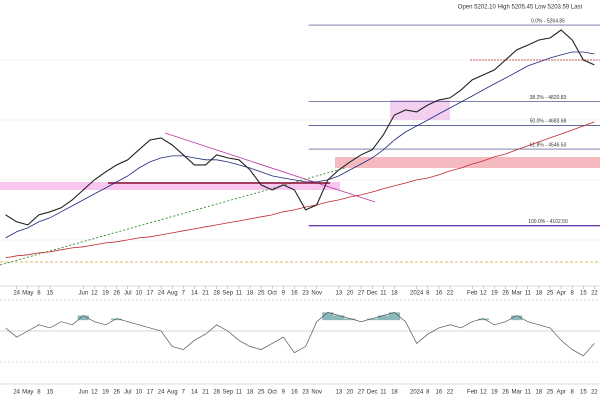 This screenshot has height=400, width=600. Describe the element at coordinates (548, 98) in the screenshot. I see `fib-label: 38.2% - 4820.83` at that location.